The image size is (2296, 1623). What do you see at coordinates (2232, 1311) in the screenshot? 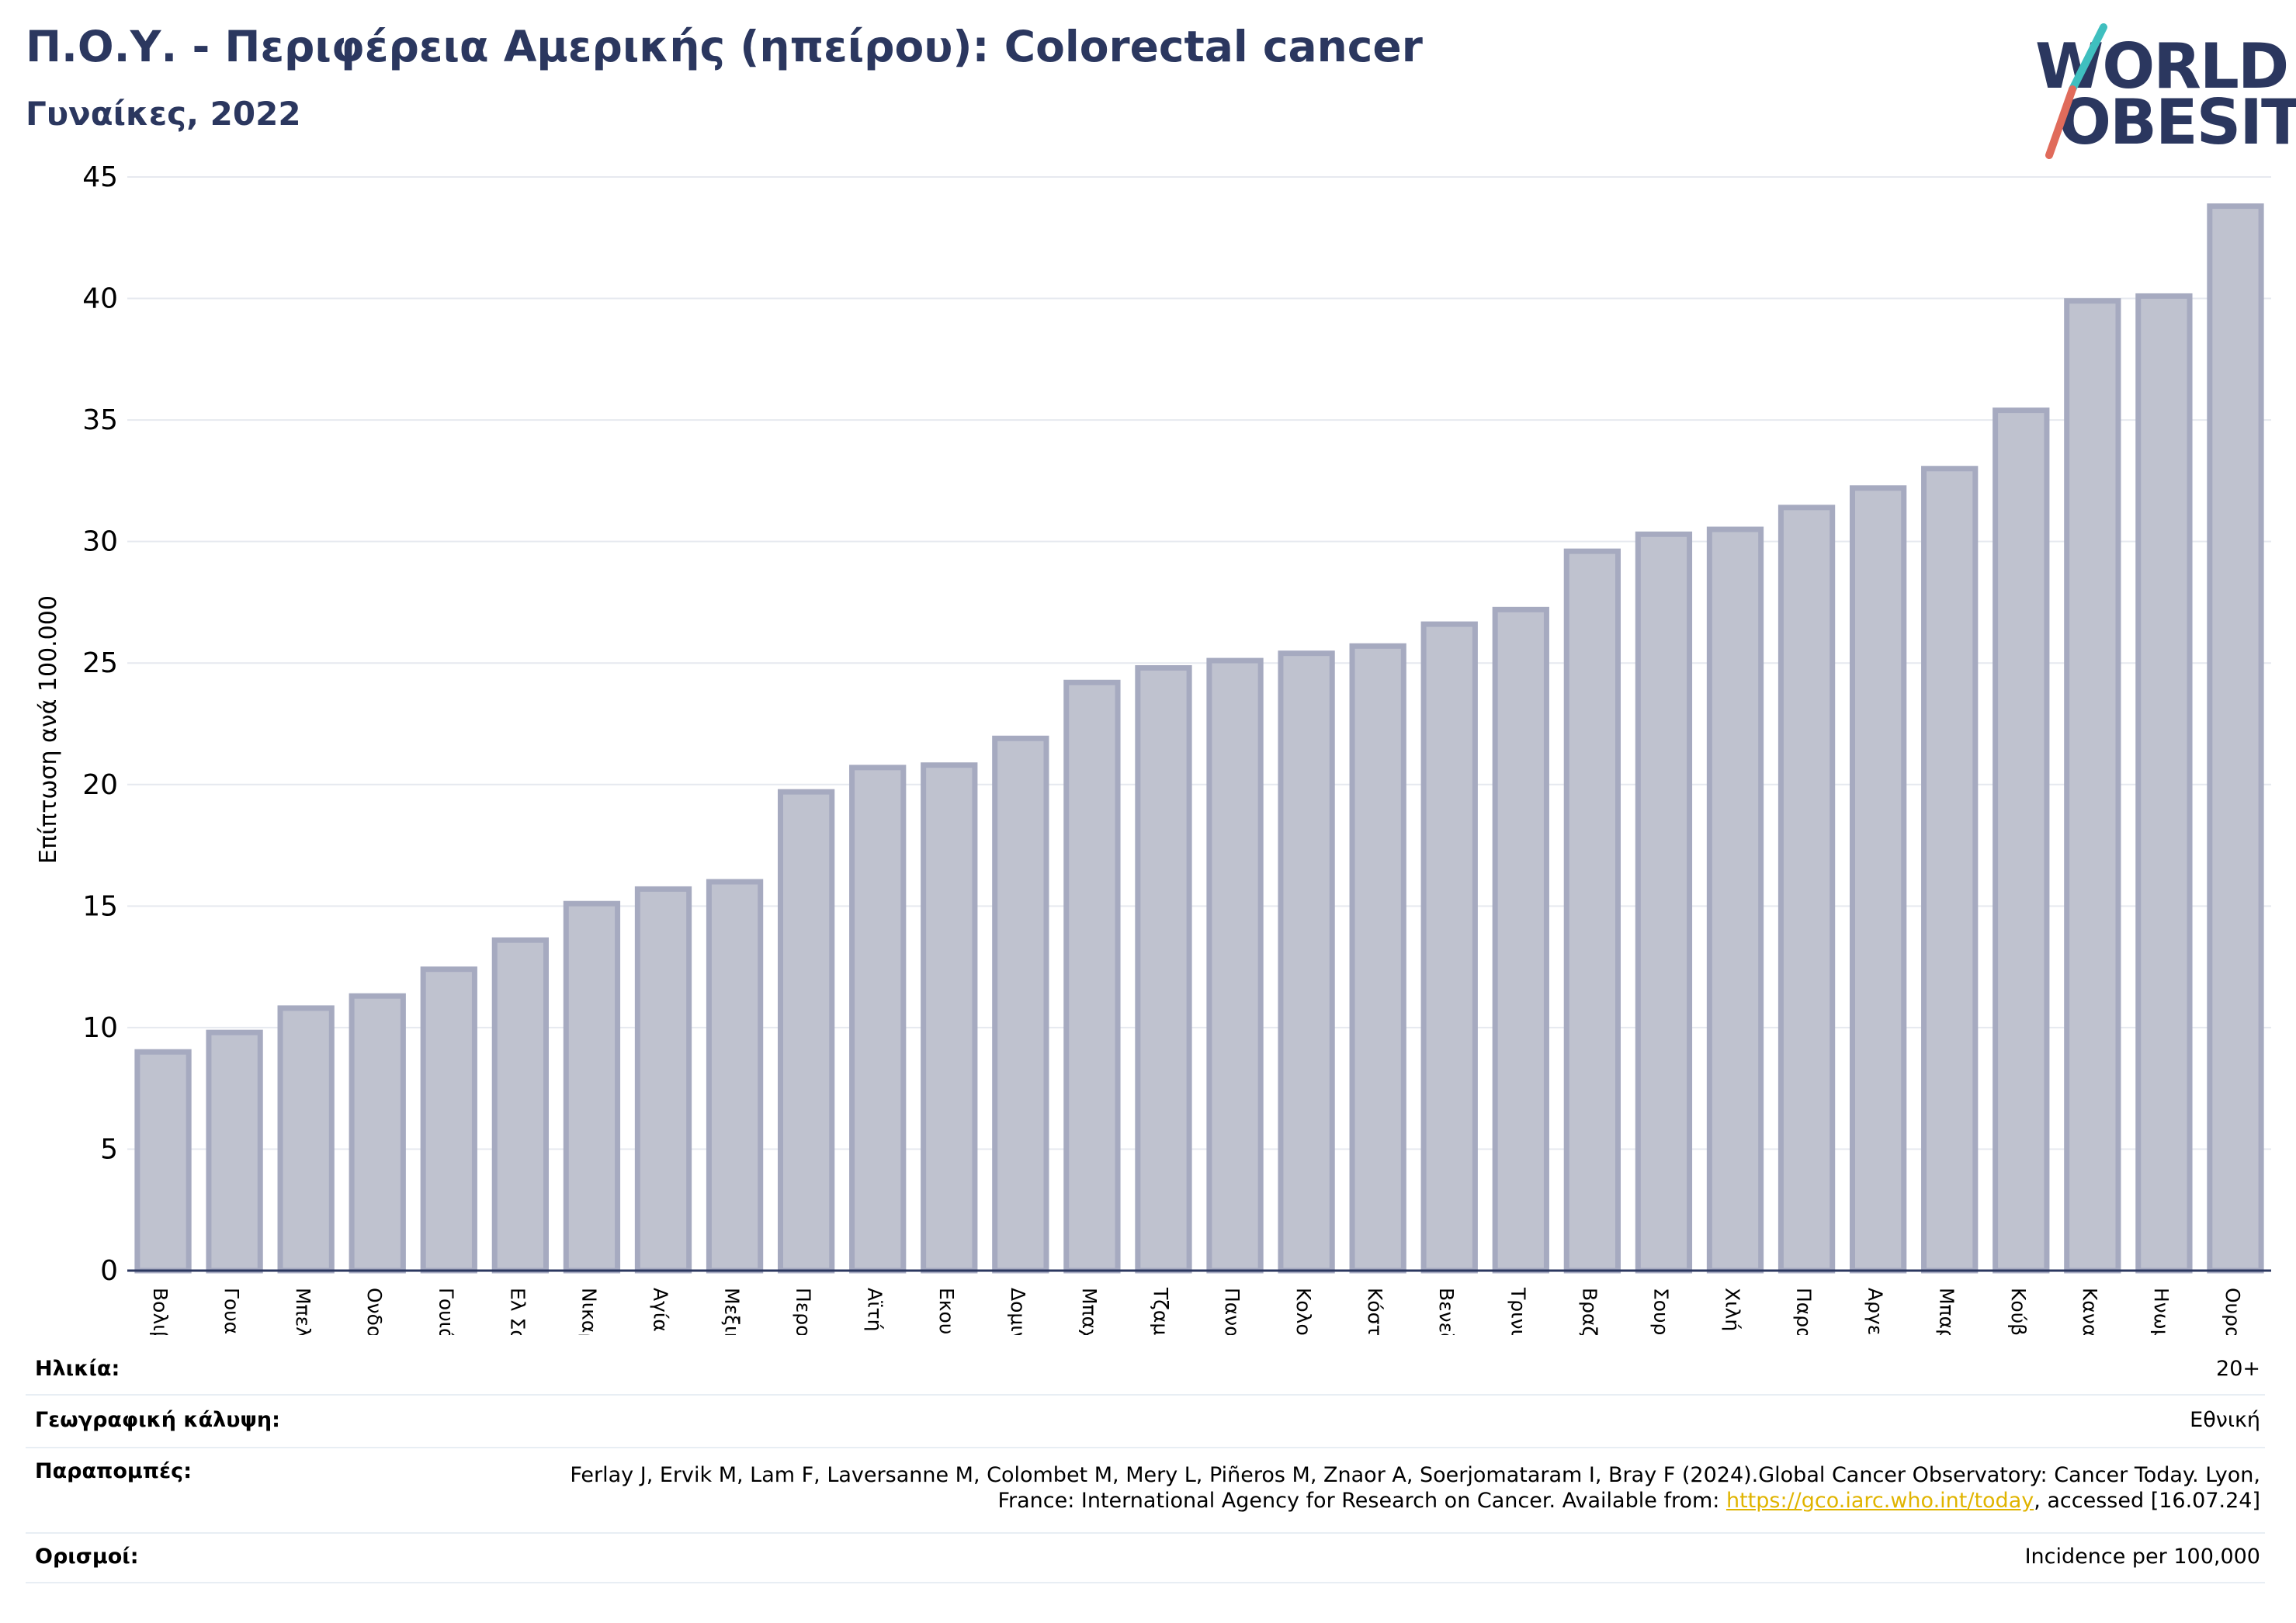
I see `x-tick-label: Ουρουγουάη` at bounding box center [2232, 1311].